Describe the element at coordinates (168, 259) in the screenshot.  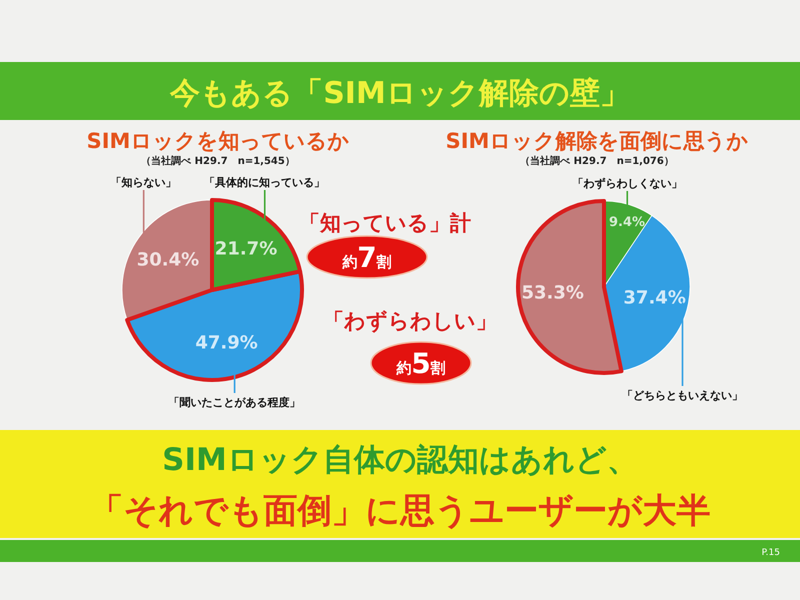
I see `value-label: 30.4%` at that location.